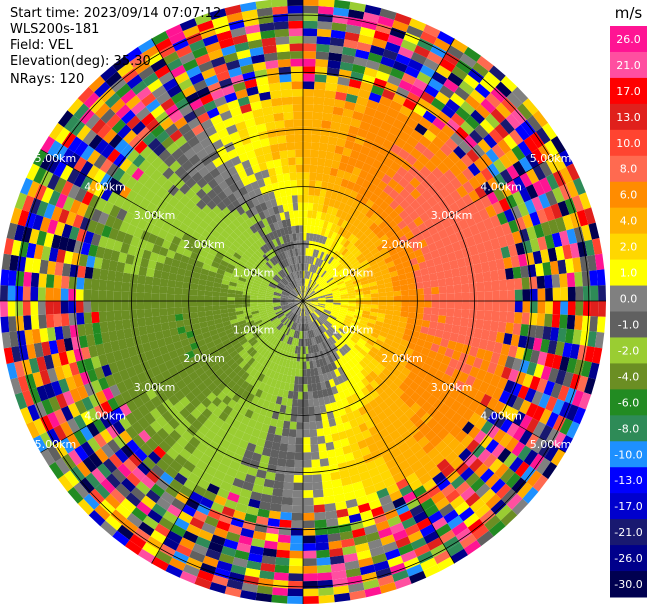  I want to click on colorbar-tick-label: 6.0, so click(629, 195).